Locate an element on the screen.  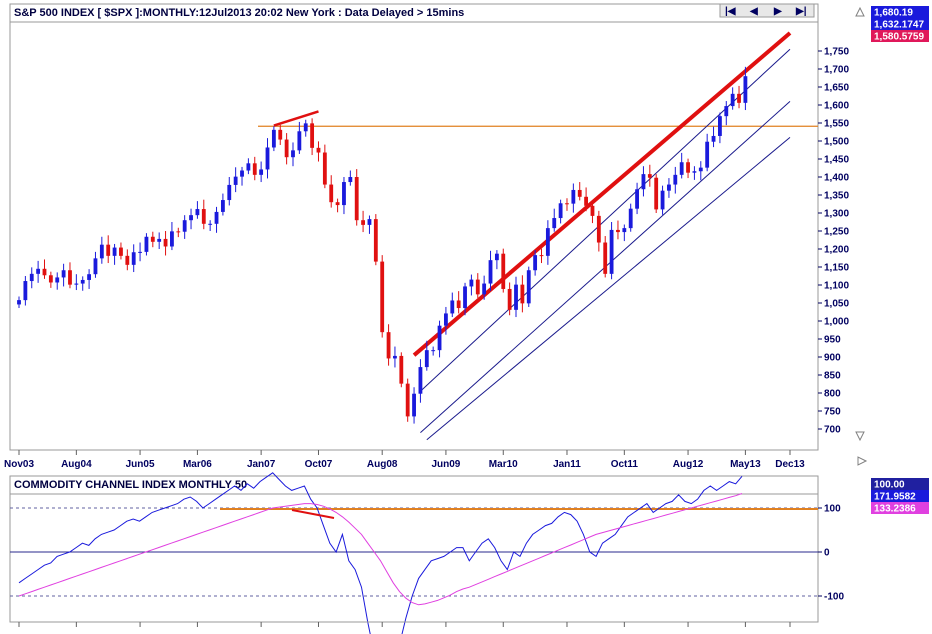
indicator-badge is located at coordinates (900, 496).